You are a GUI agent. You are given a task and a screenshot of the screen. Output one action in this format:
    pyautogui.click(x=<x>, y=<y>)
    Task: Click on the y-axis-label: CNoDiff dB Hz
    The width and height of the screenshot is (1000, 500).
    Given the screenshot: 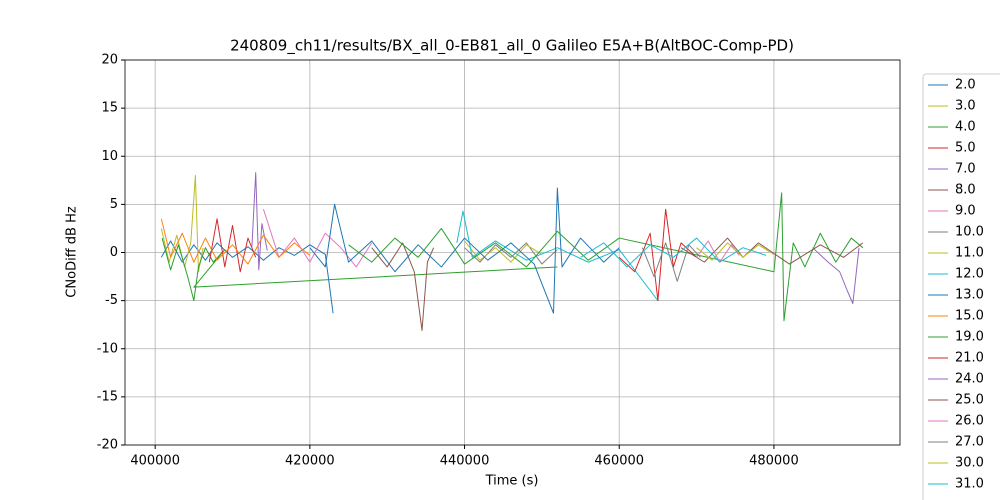 What is the action you would take?
    pyautogui.click(x=72, y=252)
    